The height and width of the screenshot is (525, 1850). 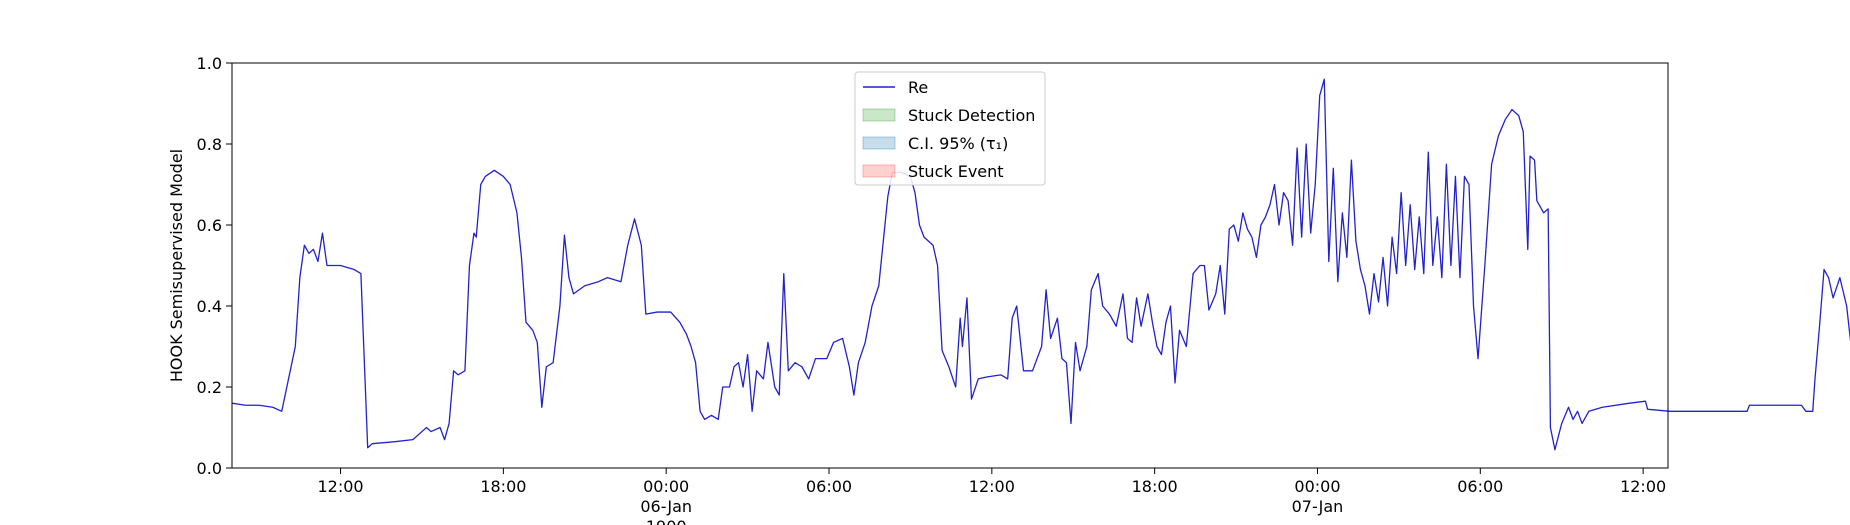 I want to click on y-tick-label: 0.0, so click(x=209, y=468).